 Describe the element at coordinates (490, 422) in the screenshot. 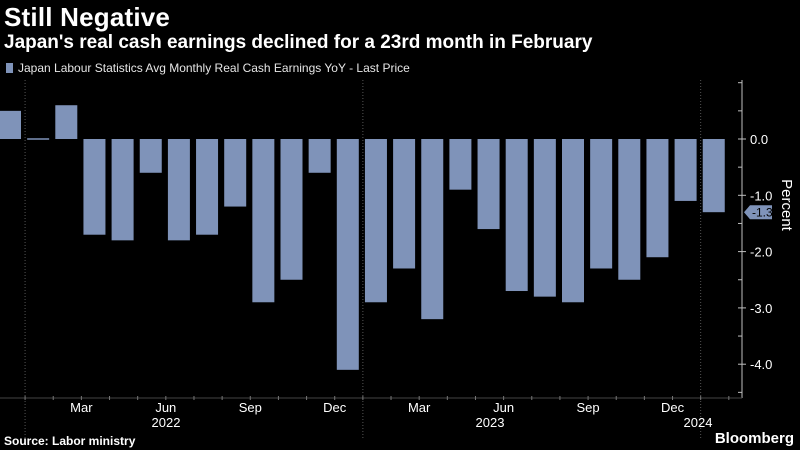

I see `x-year-label: 2023` at that location.